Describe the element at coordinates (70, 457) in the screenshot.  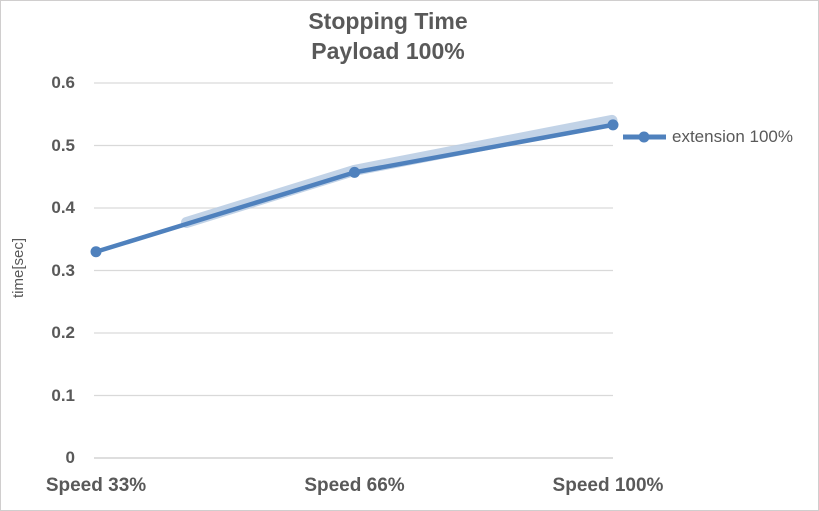
I see `y-axis-tick-label: 0` at that location.